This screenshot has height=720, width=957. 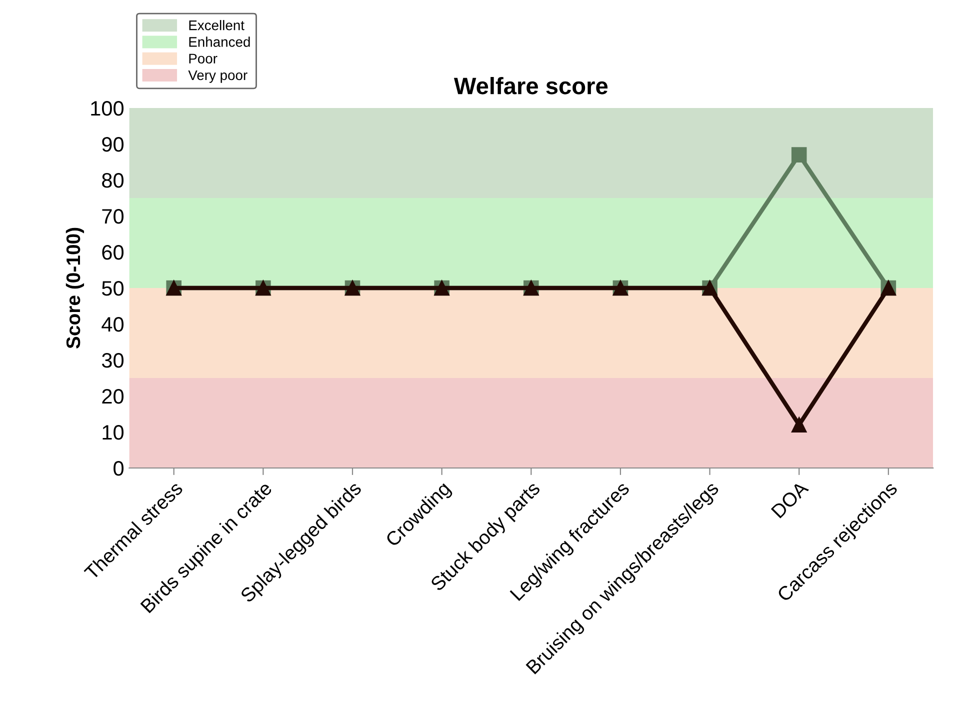 What do you see at coordinates (113, 144) in the screenshot?
I see `y-tick-label: 90` at bounding box center [113, 144].